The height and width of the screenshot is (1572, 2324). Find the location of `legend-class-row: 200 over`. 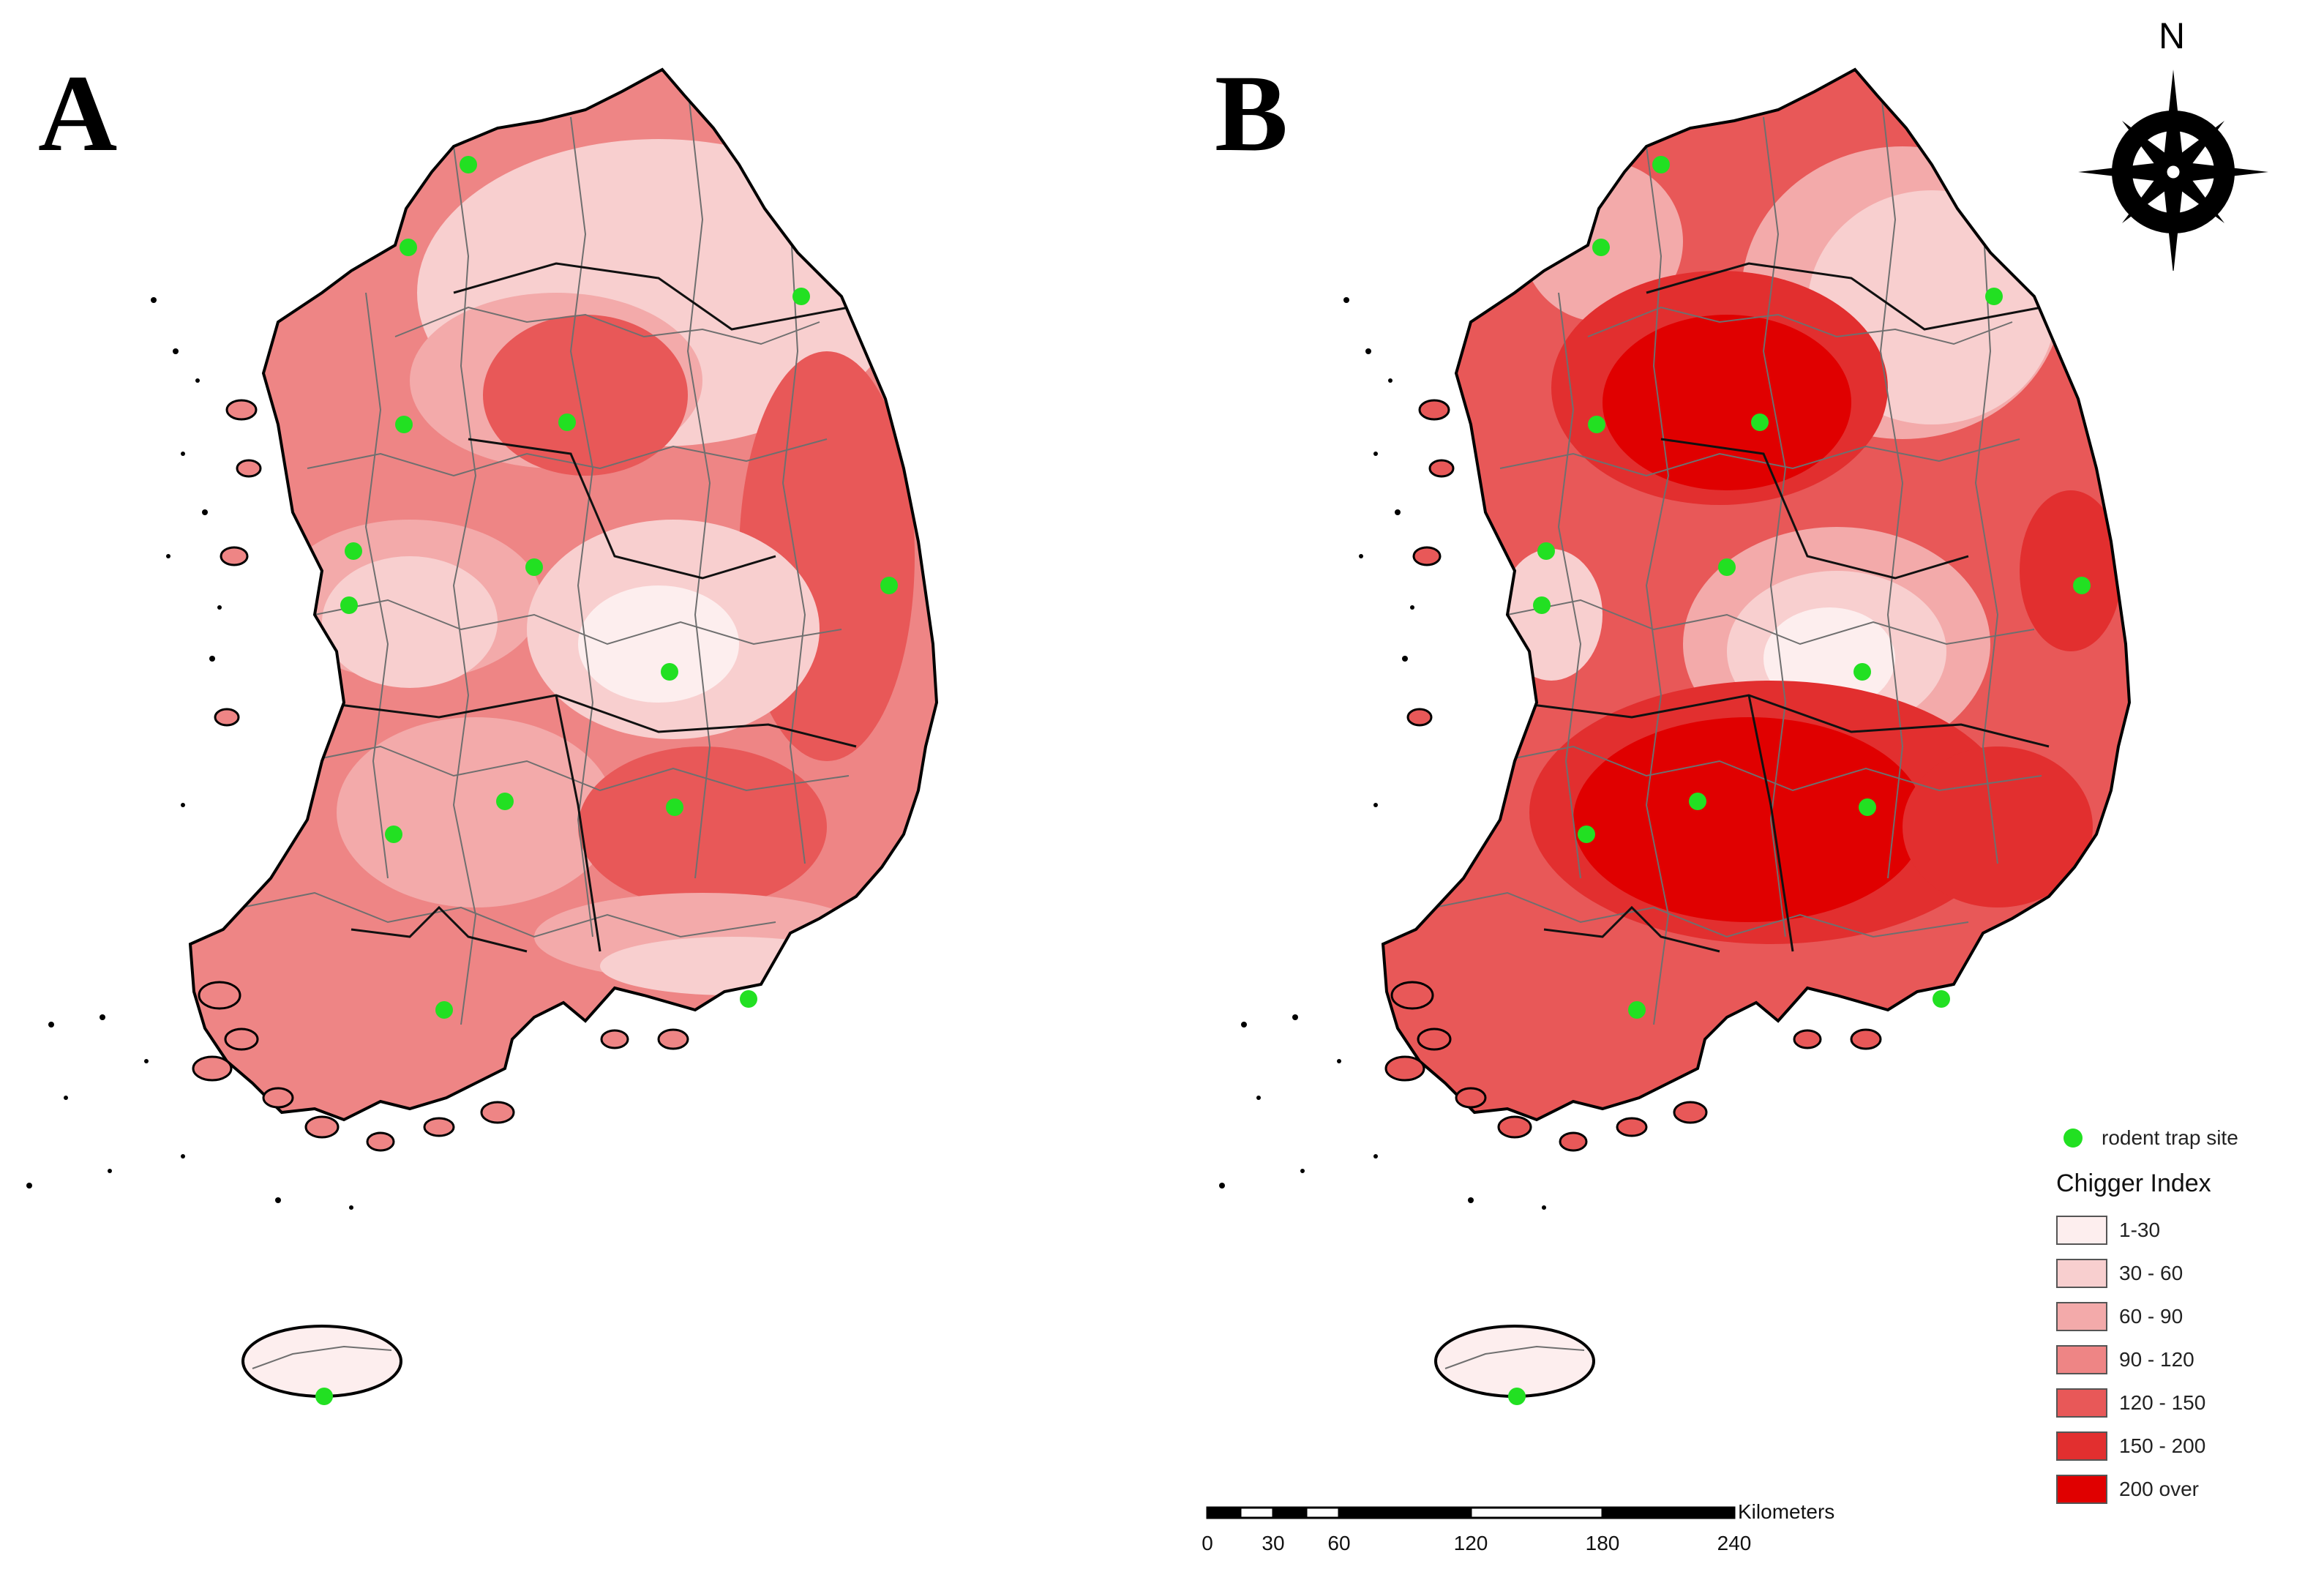

legend-class-row: 200 over is located at coordinates (2181, 1489).